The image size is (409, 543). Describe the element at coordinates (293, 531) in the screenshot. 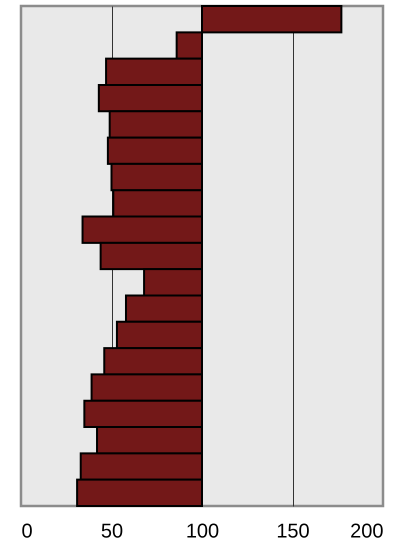

I see `x-tick-label: 150` at that location.